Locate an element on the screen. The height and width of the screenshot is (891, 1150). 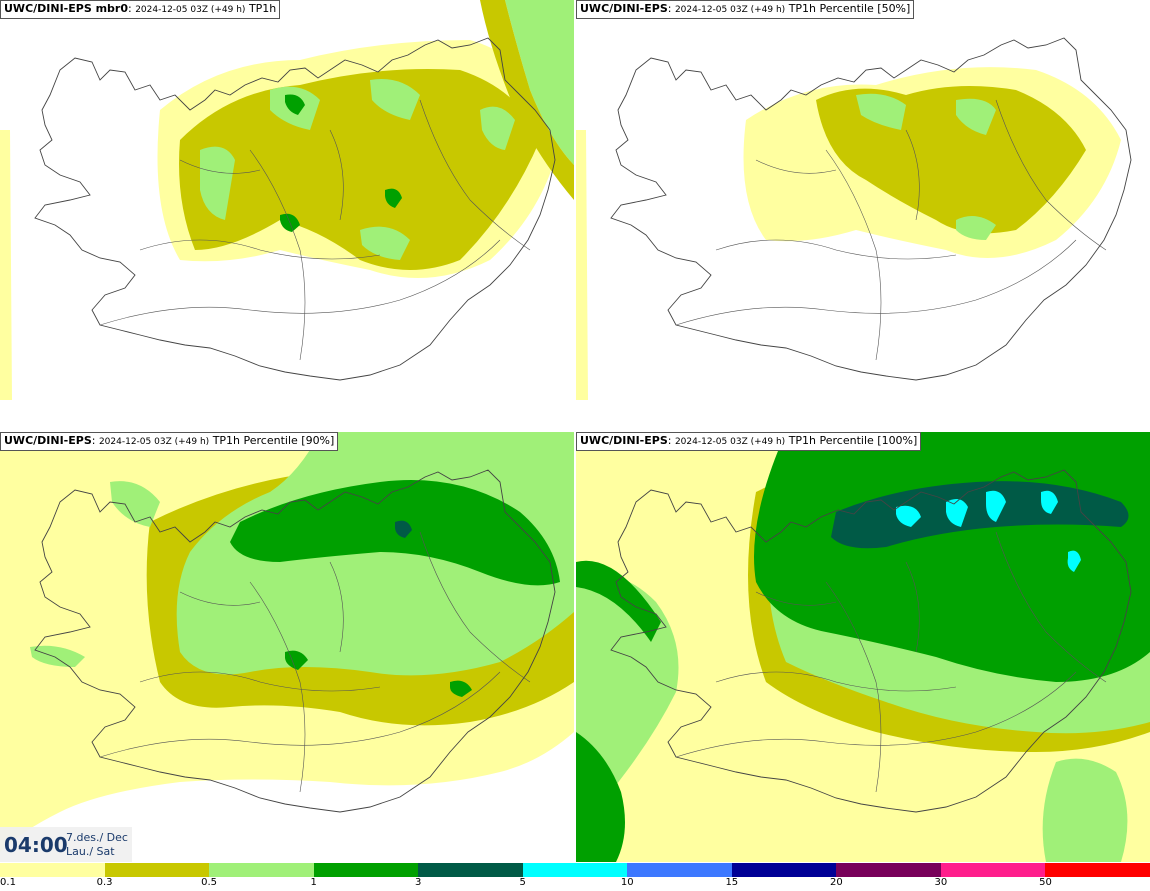
colorbar-label: 50 is located at coordinates (1045, 882).